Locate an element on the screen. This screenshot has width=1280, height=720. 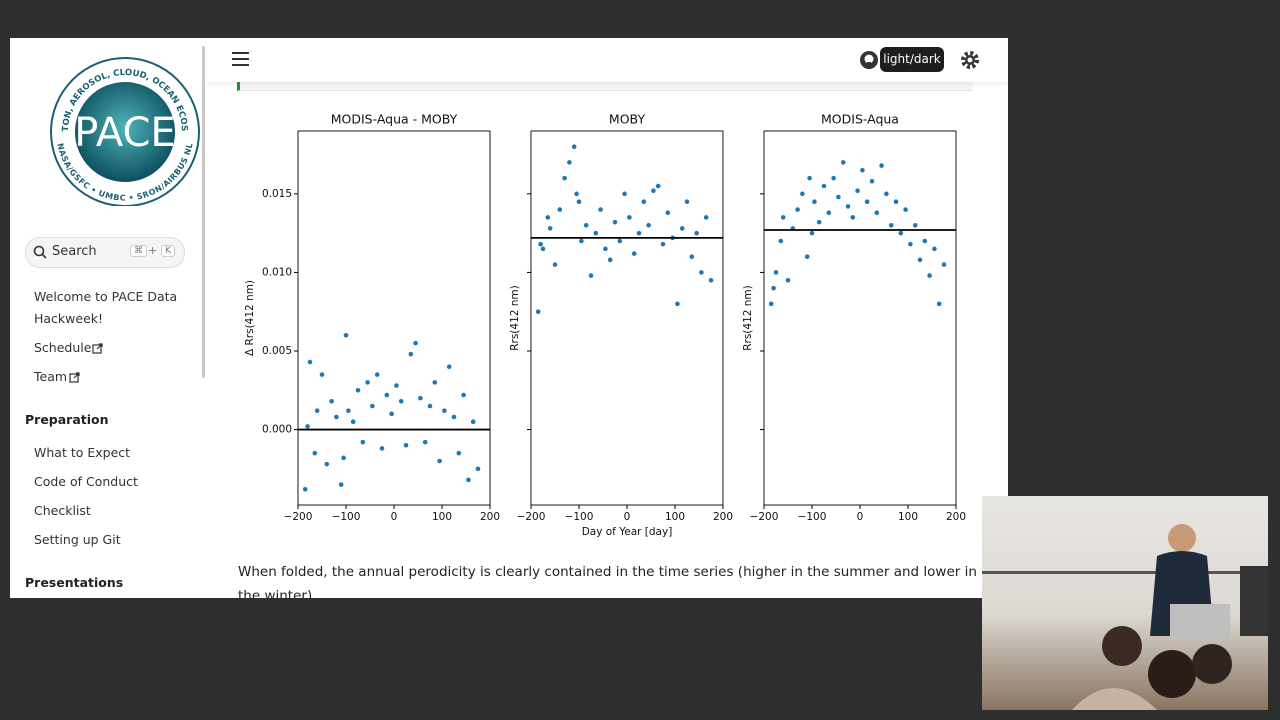
plot-frame is located at coordinates (860, 318).